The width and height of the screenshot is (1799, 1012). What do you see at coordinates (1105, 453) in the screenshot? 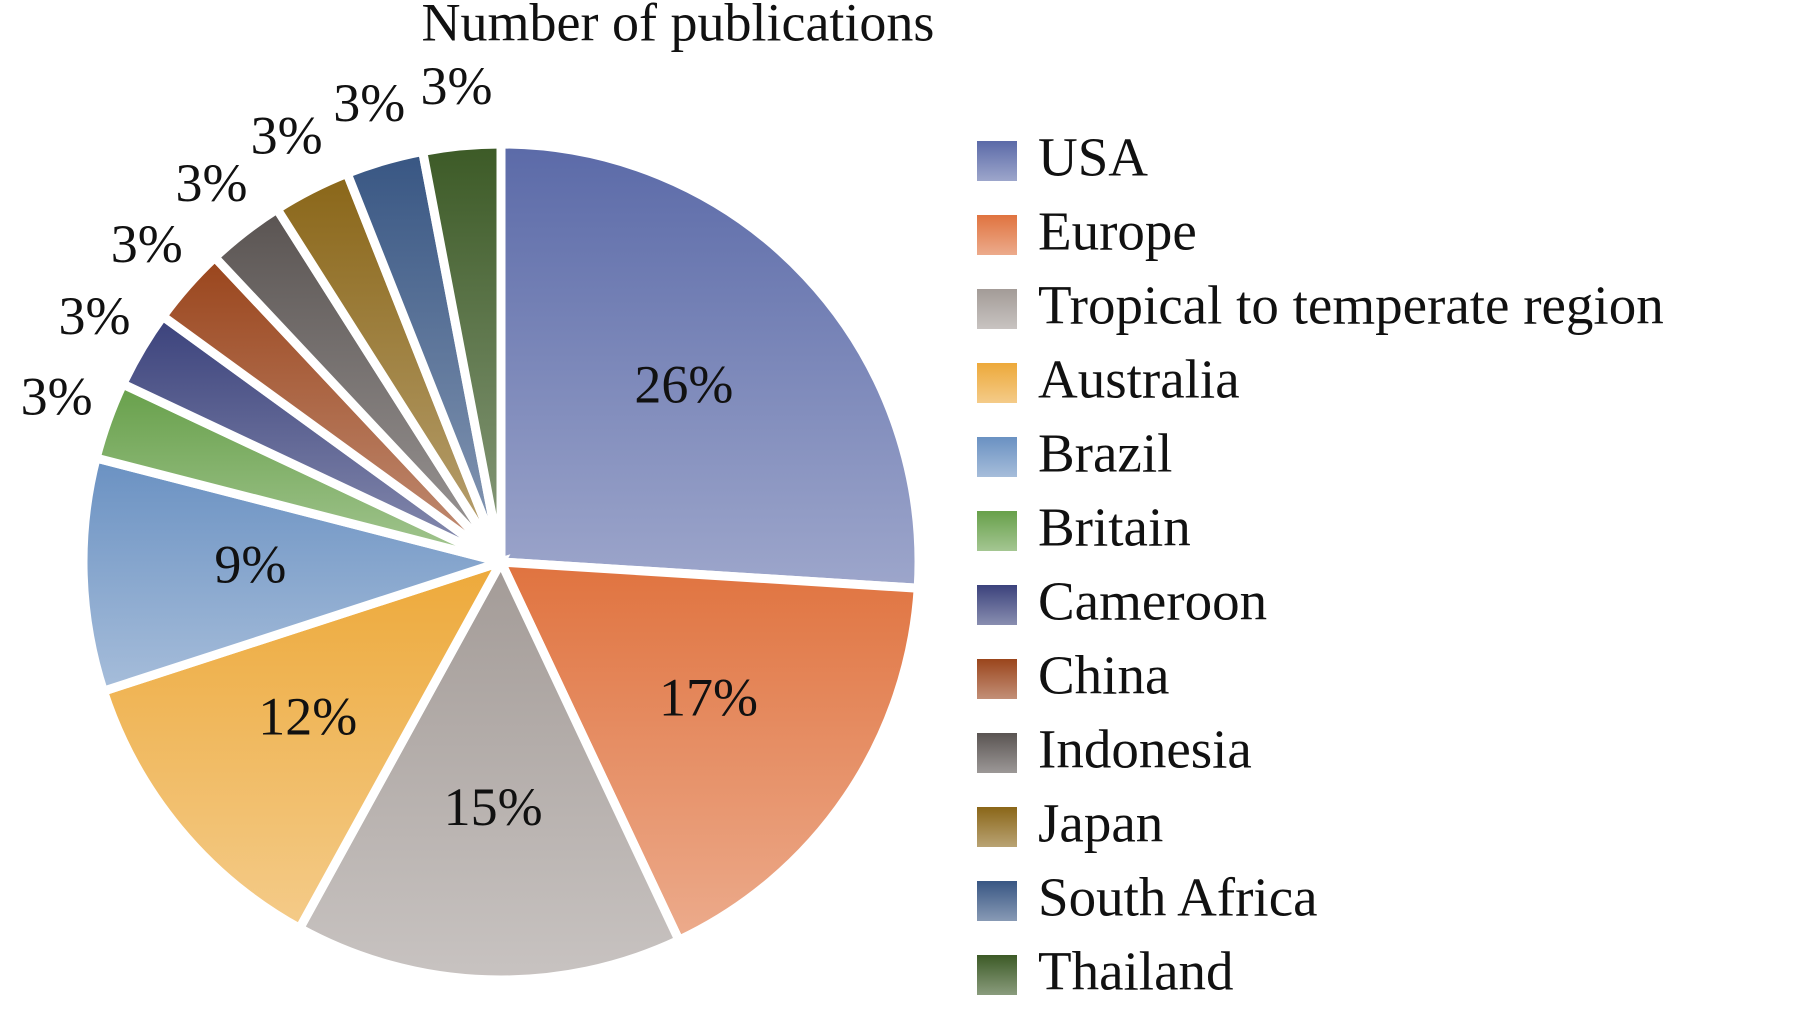
I see `legend-label: Brazil` at bounding box center [1105, 453].